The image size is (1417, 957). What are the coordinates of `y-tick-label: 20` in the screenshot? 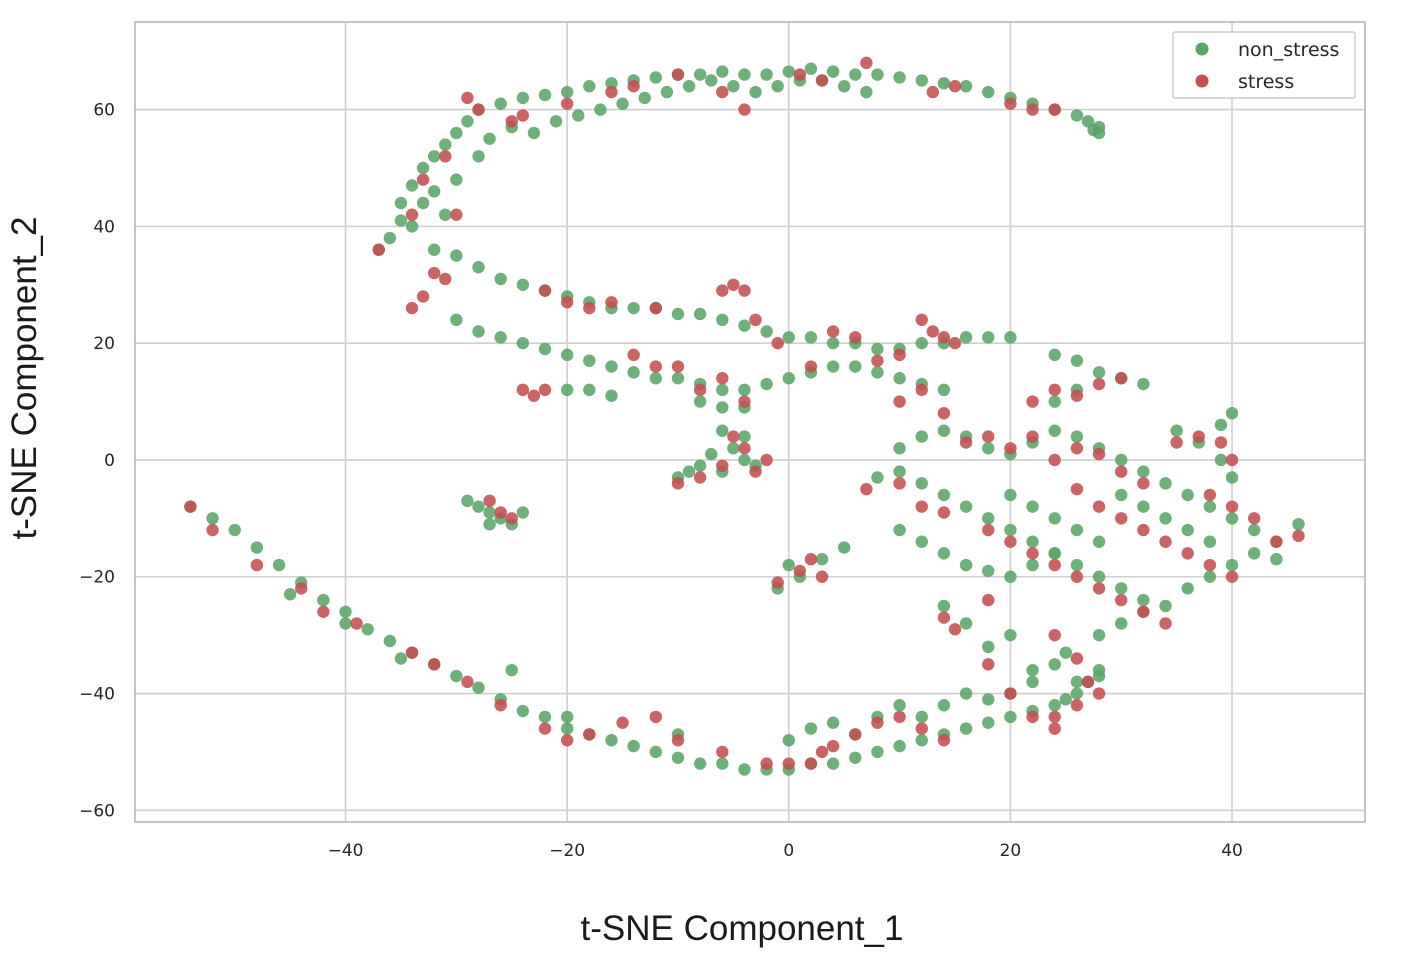 It's located at (104, 344).